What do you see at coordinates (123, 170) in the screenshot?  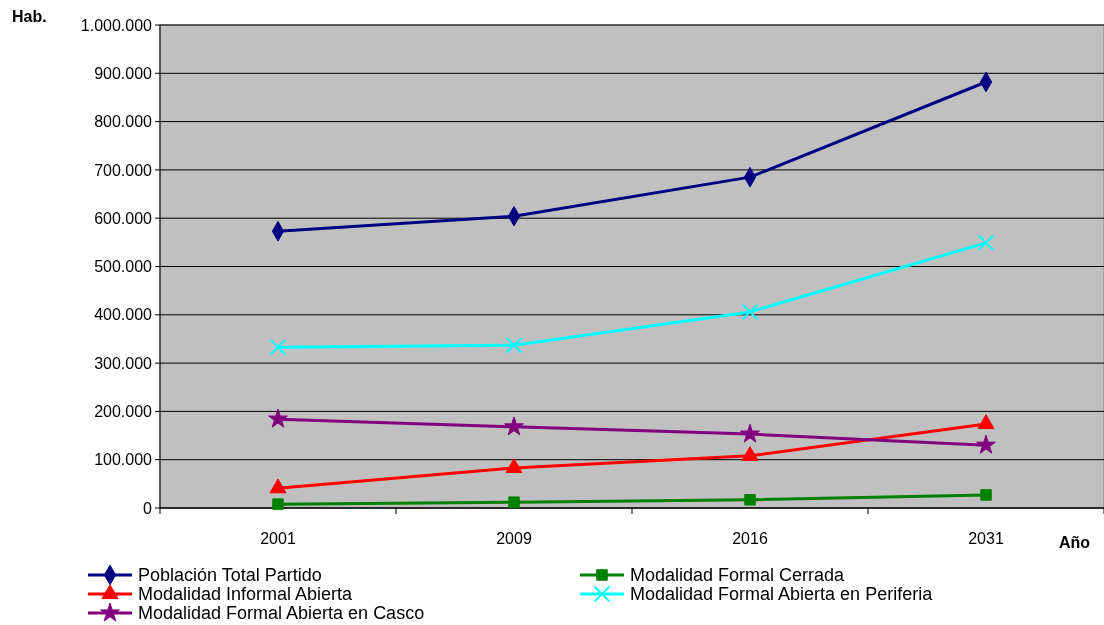 I see `y-tick-label: 700.000` at bounding box center [123, 170].